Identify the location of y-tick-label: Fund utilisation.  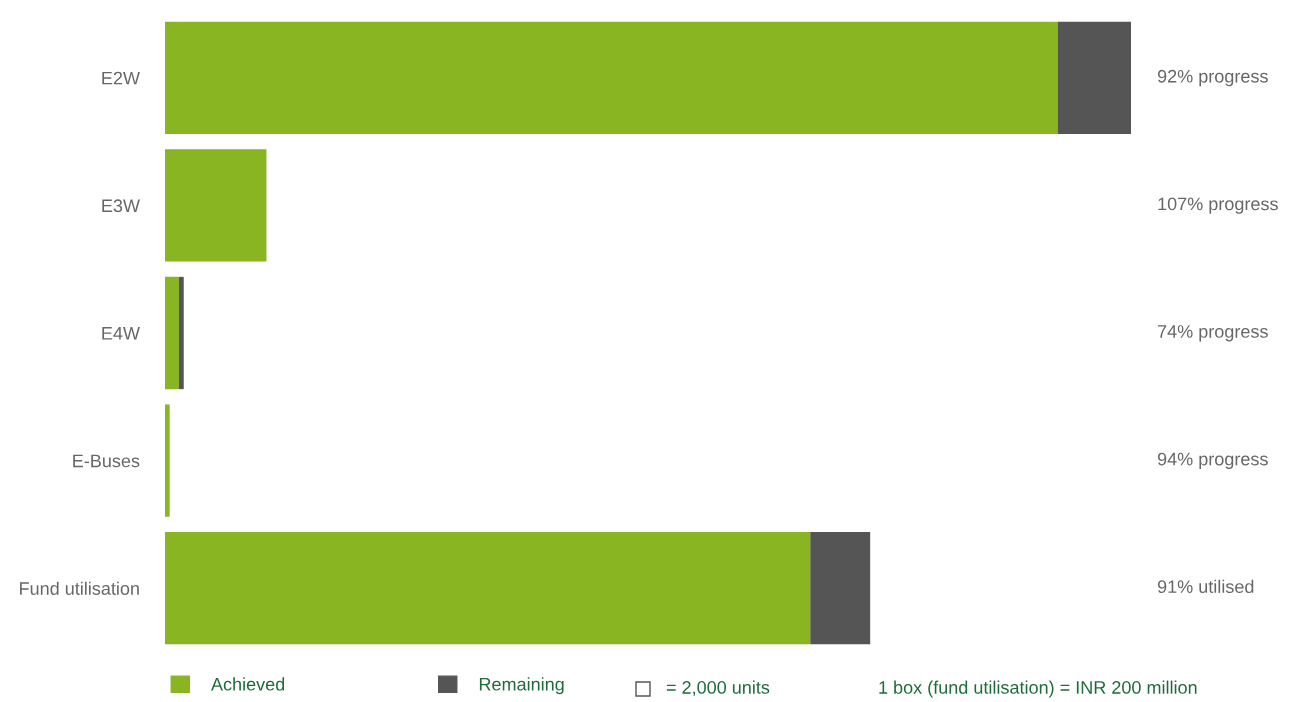
(79, 588).